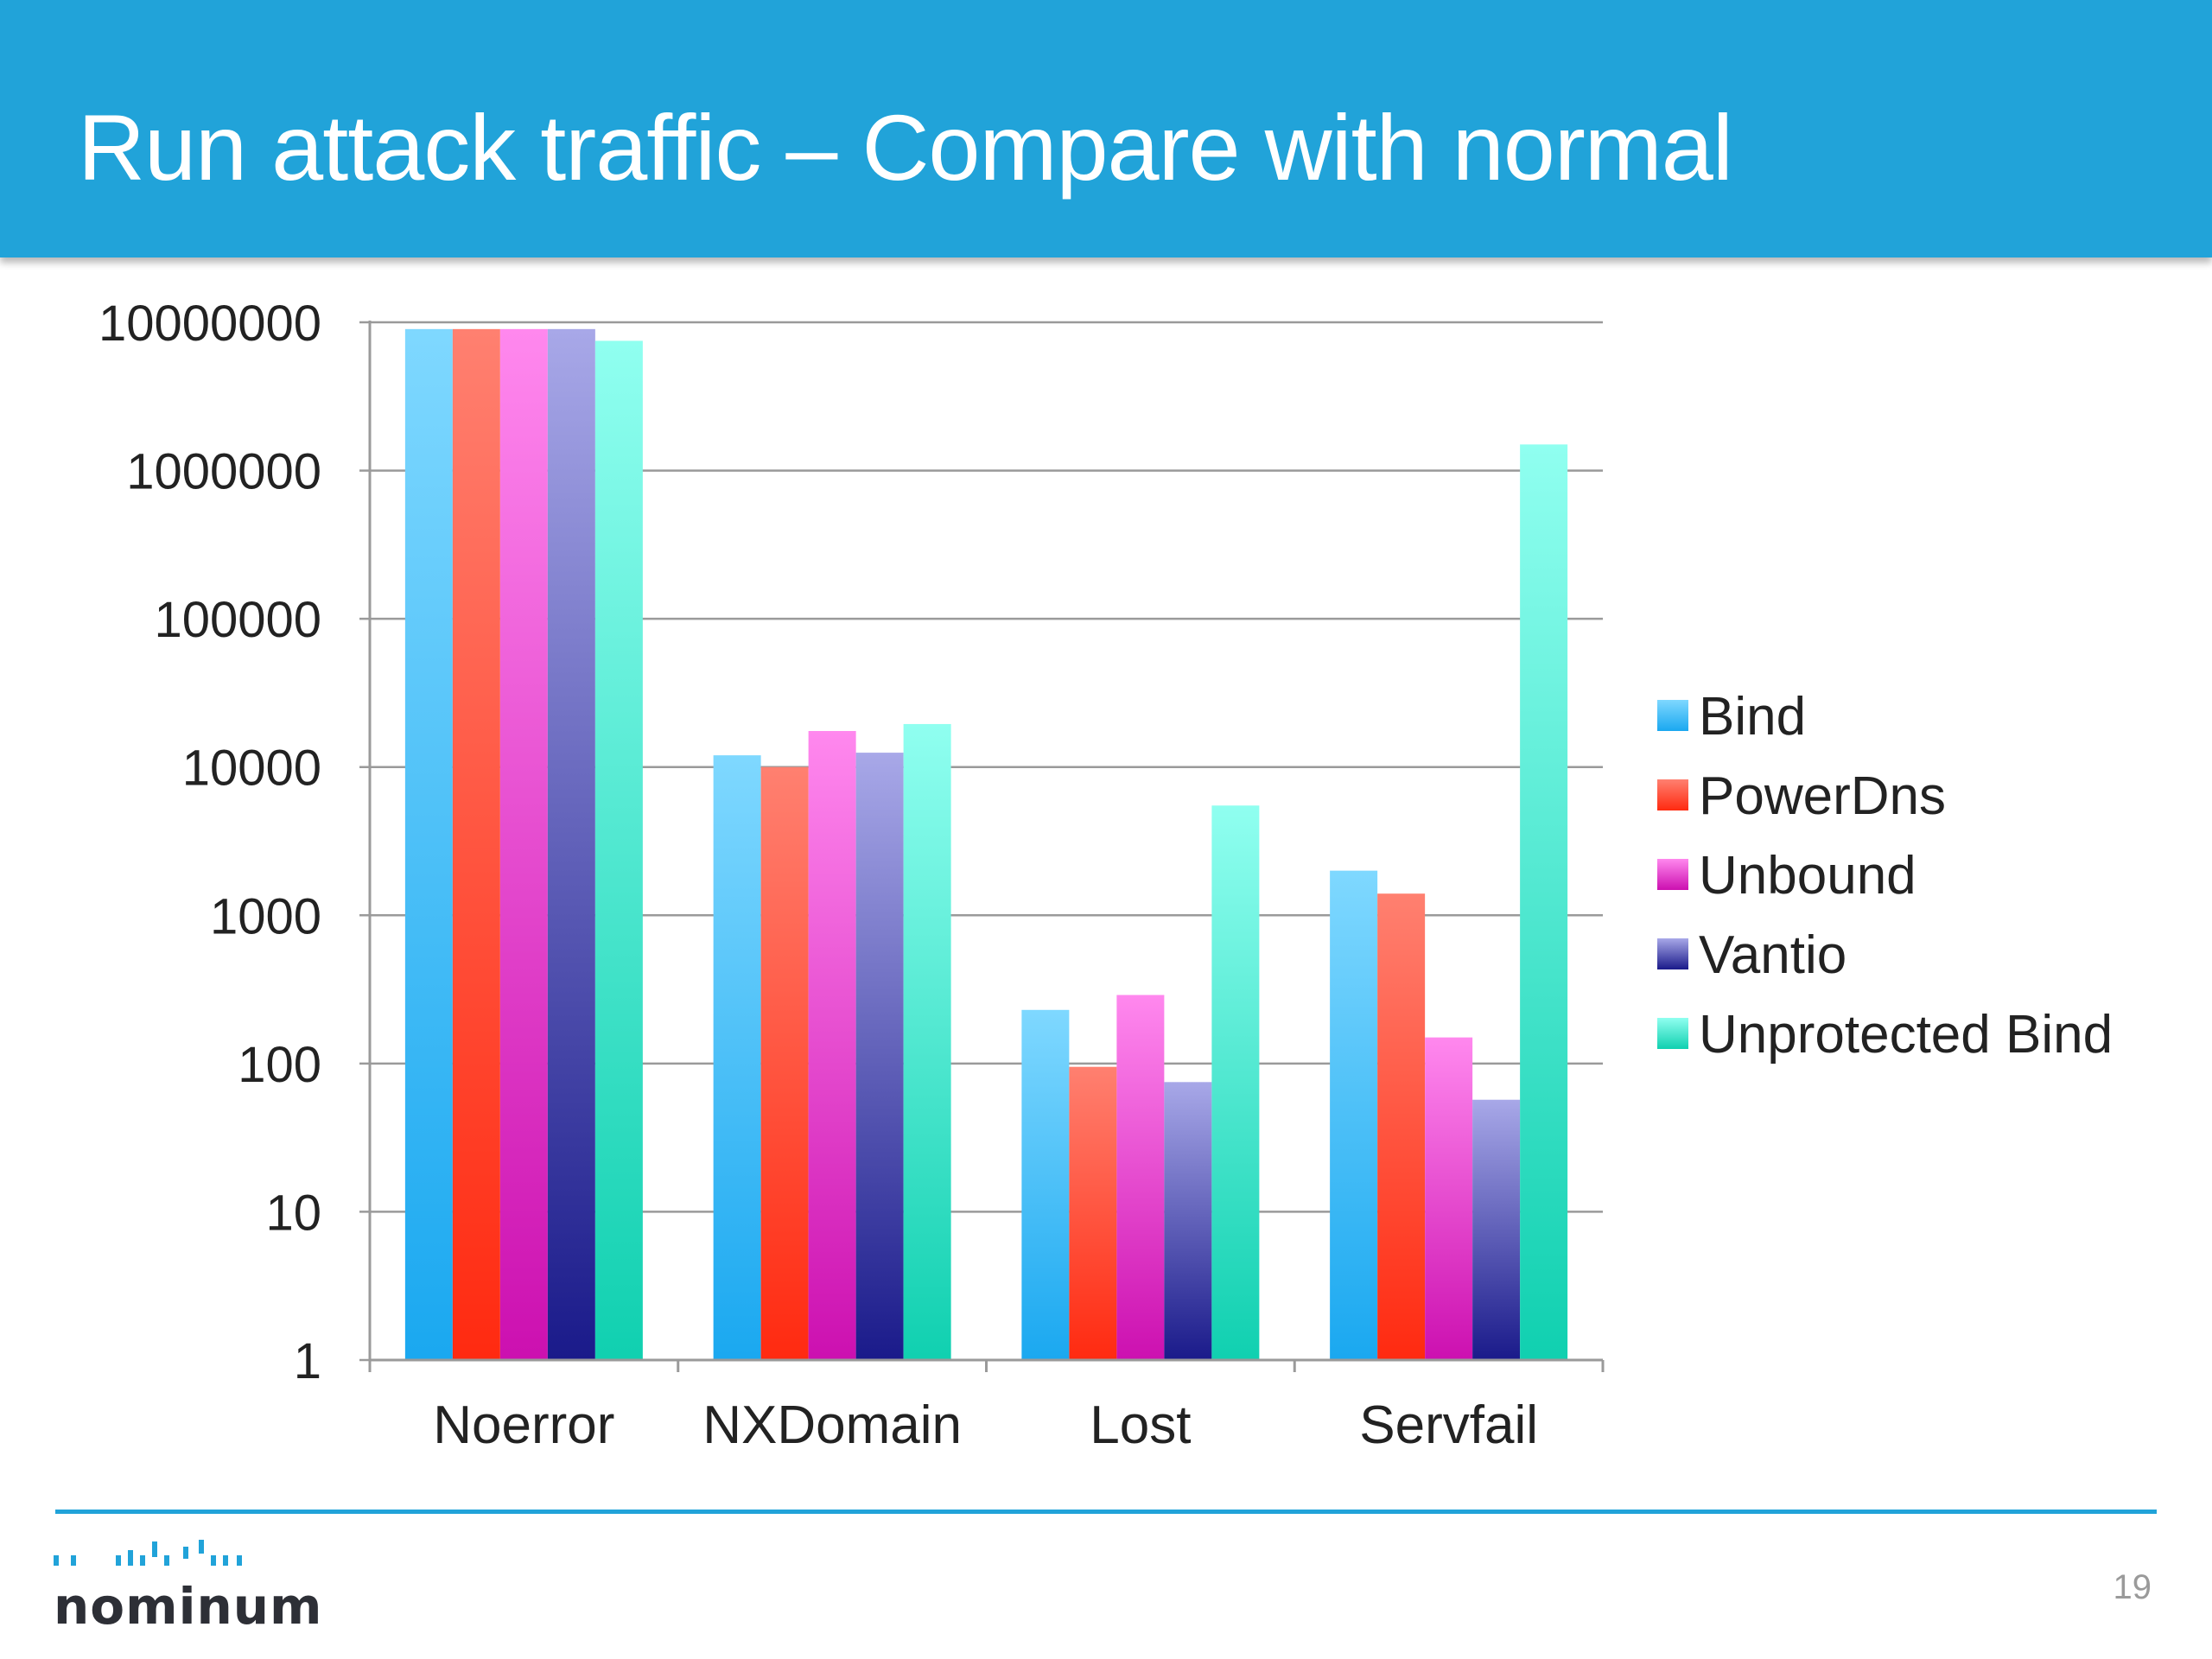 The image size is (2212, 1659). I want to click on logo-text: nominum, so click(188, 1606).